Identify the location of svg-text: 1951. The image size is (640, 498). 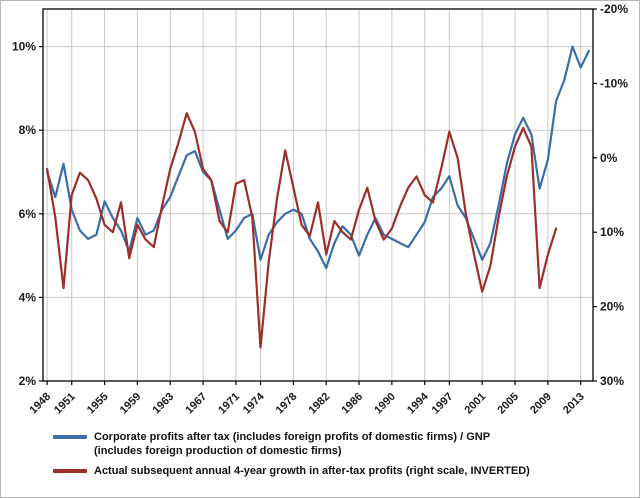
(65, 404).